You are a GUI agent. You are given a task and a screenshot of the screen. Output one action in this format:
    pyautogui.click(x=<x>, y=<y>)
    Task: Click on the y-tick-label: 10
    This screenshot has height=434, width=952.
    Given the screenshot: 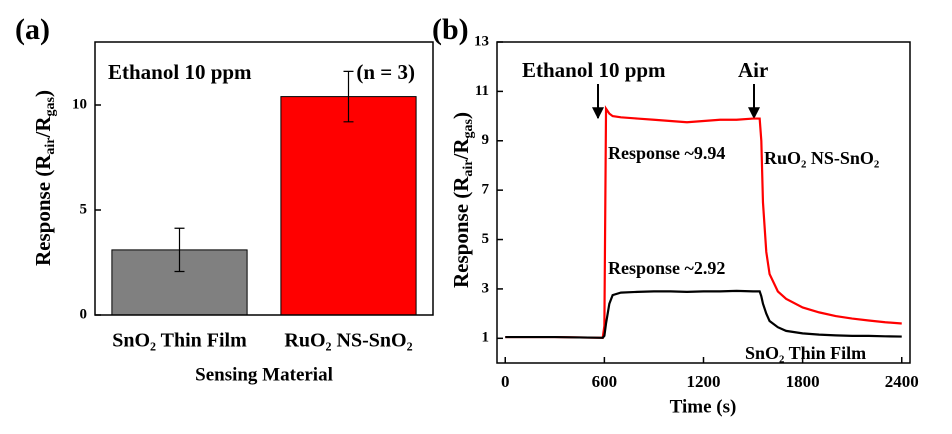 What is the action you would take?
    pyautogui.click(x=79, y=104)
    